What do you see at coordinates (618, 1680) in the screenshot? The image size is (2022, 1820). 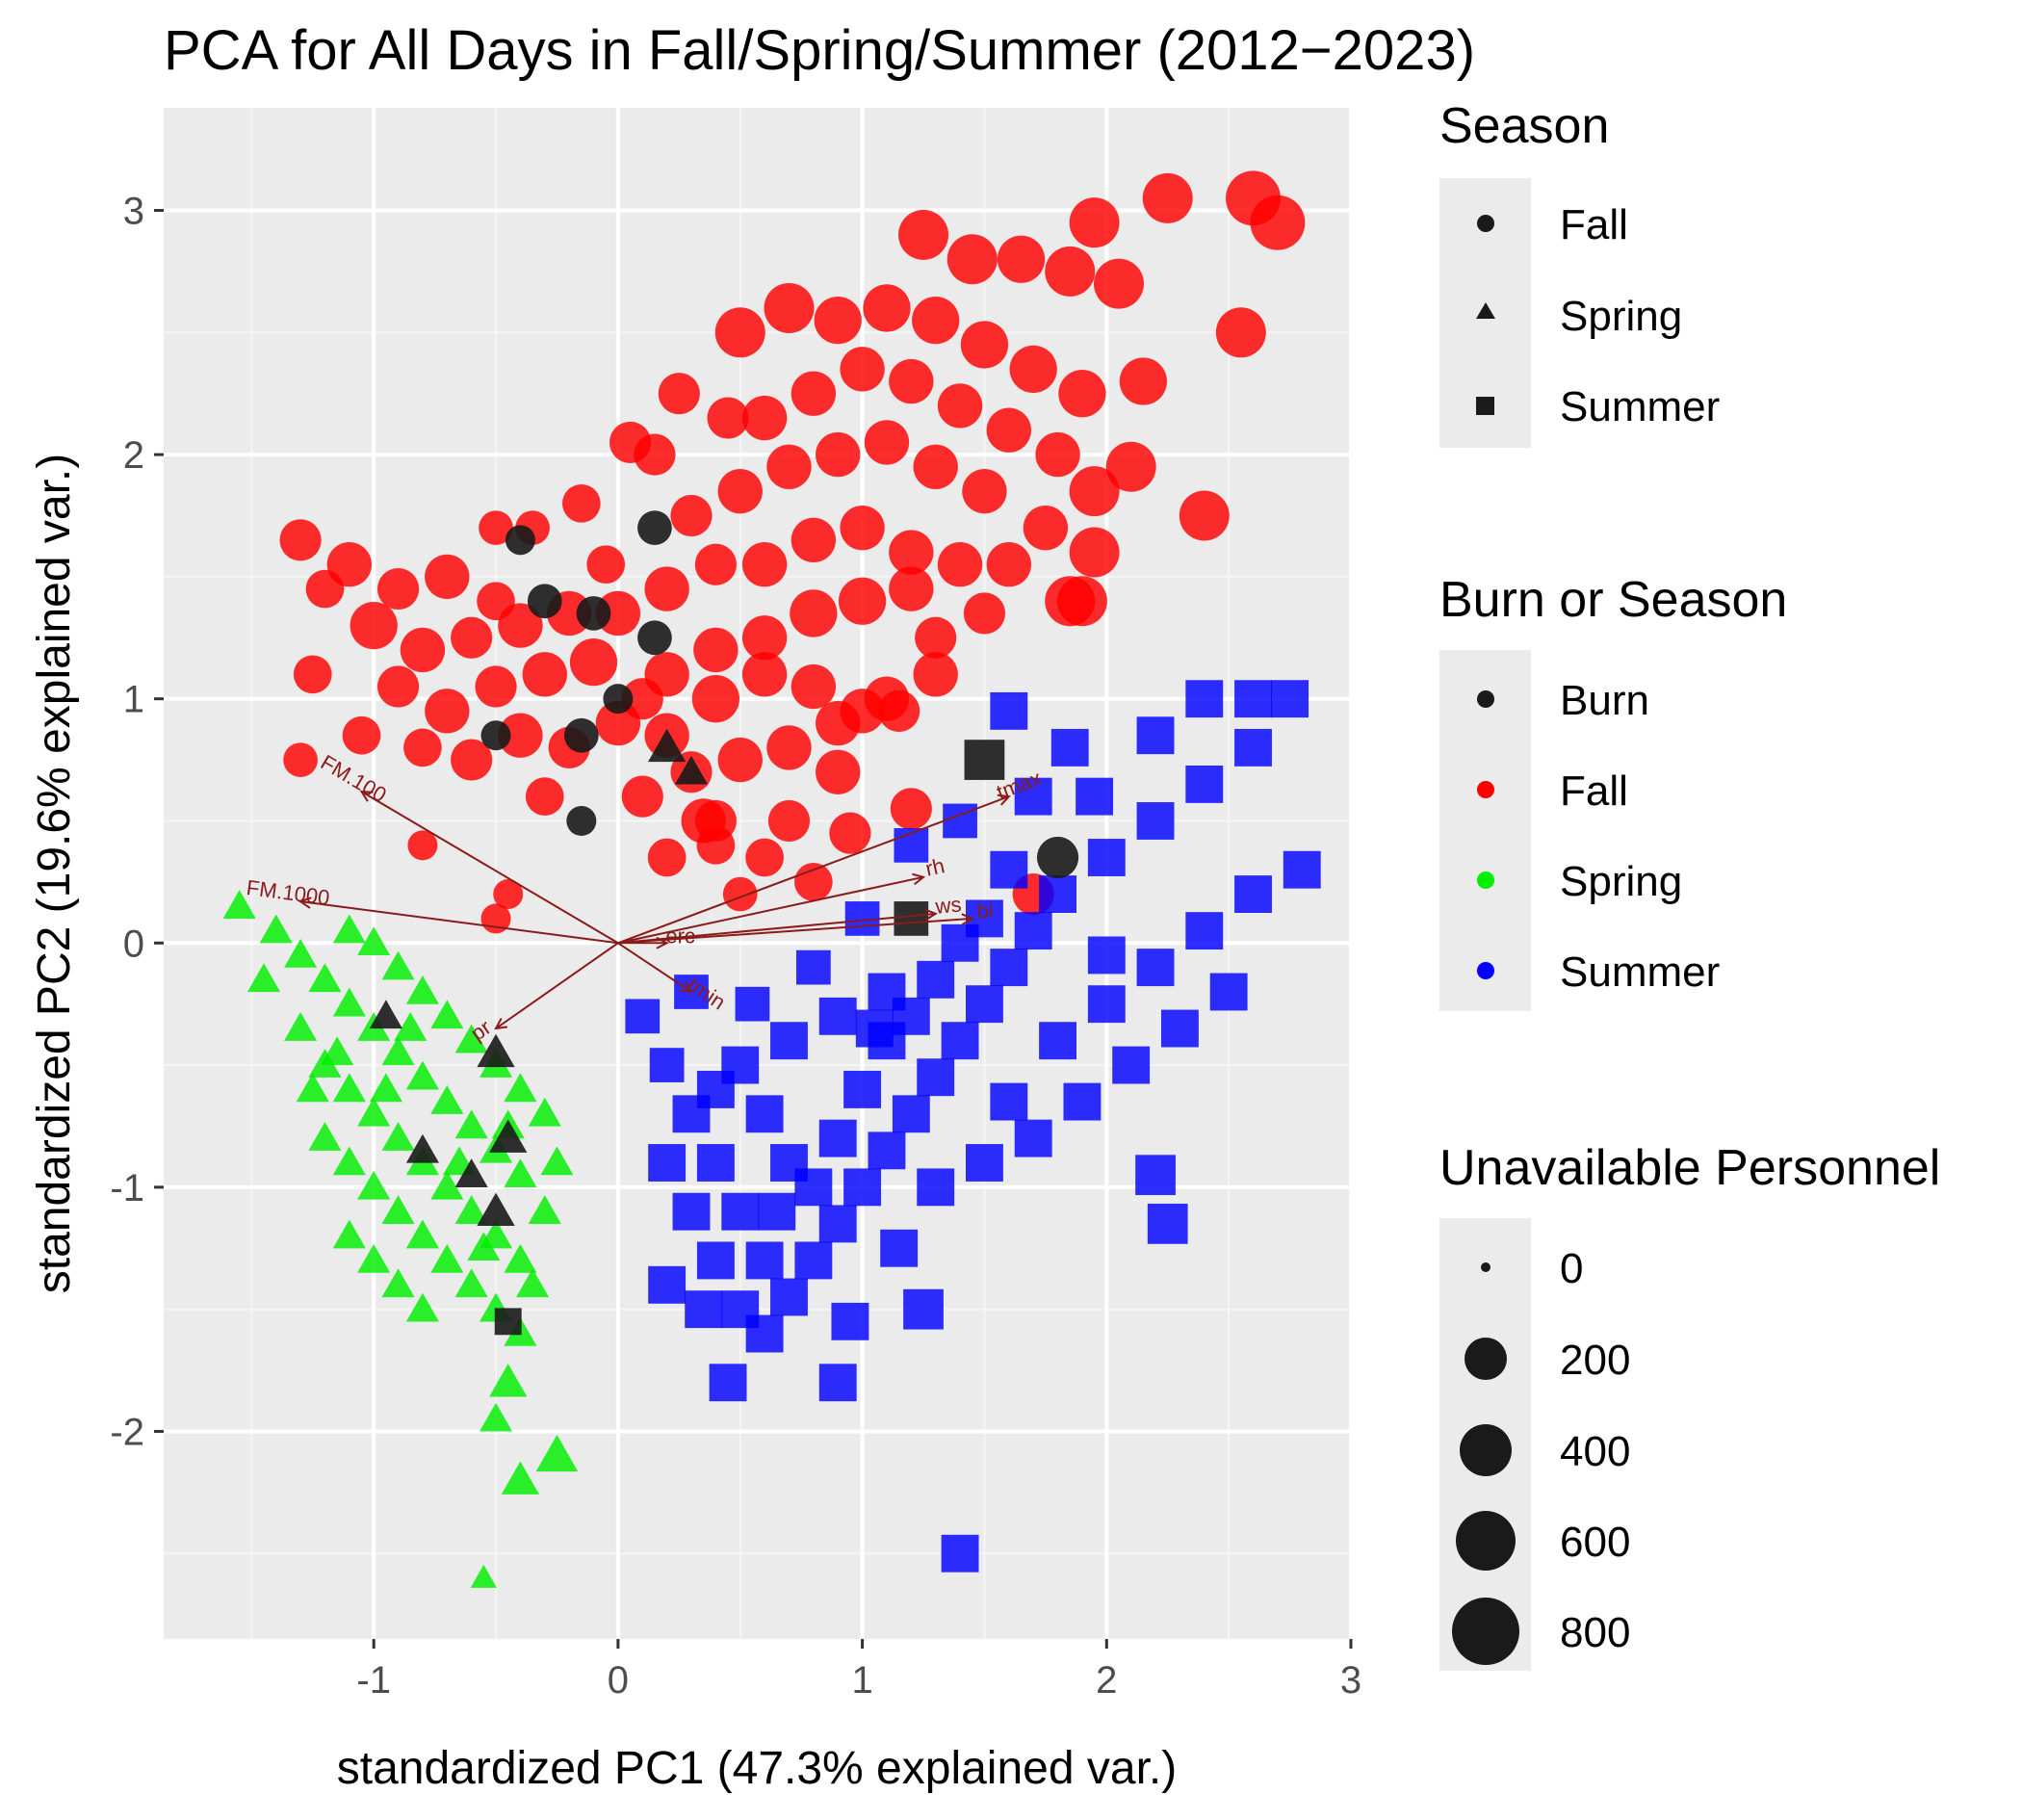 I see `x-tick-label: 0` at bounding box center [618, 1680].